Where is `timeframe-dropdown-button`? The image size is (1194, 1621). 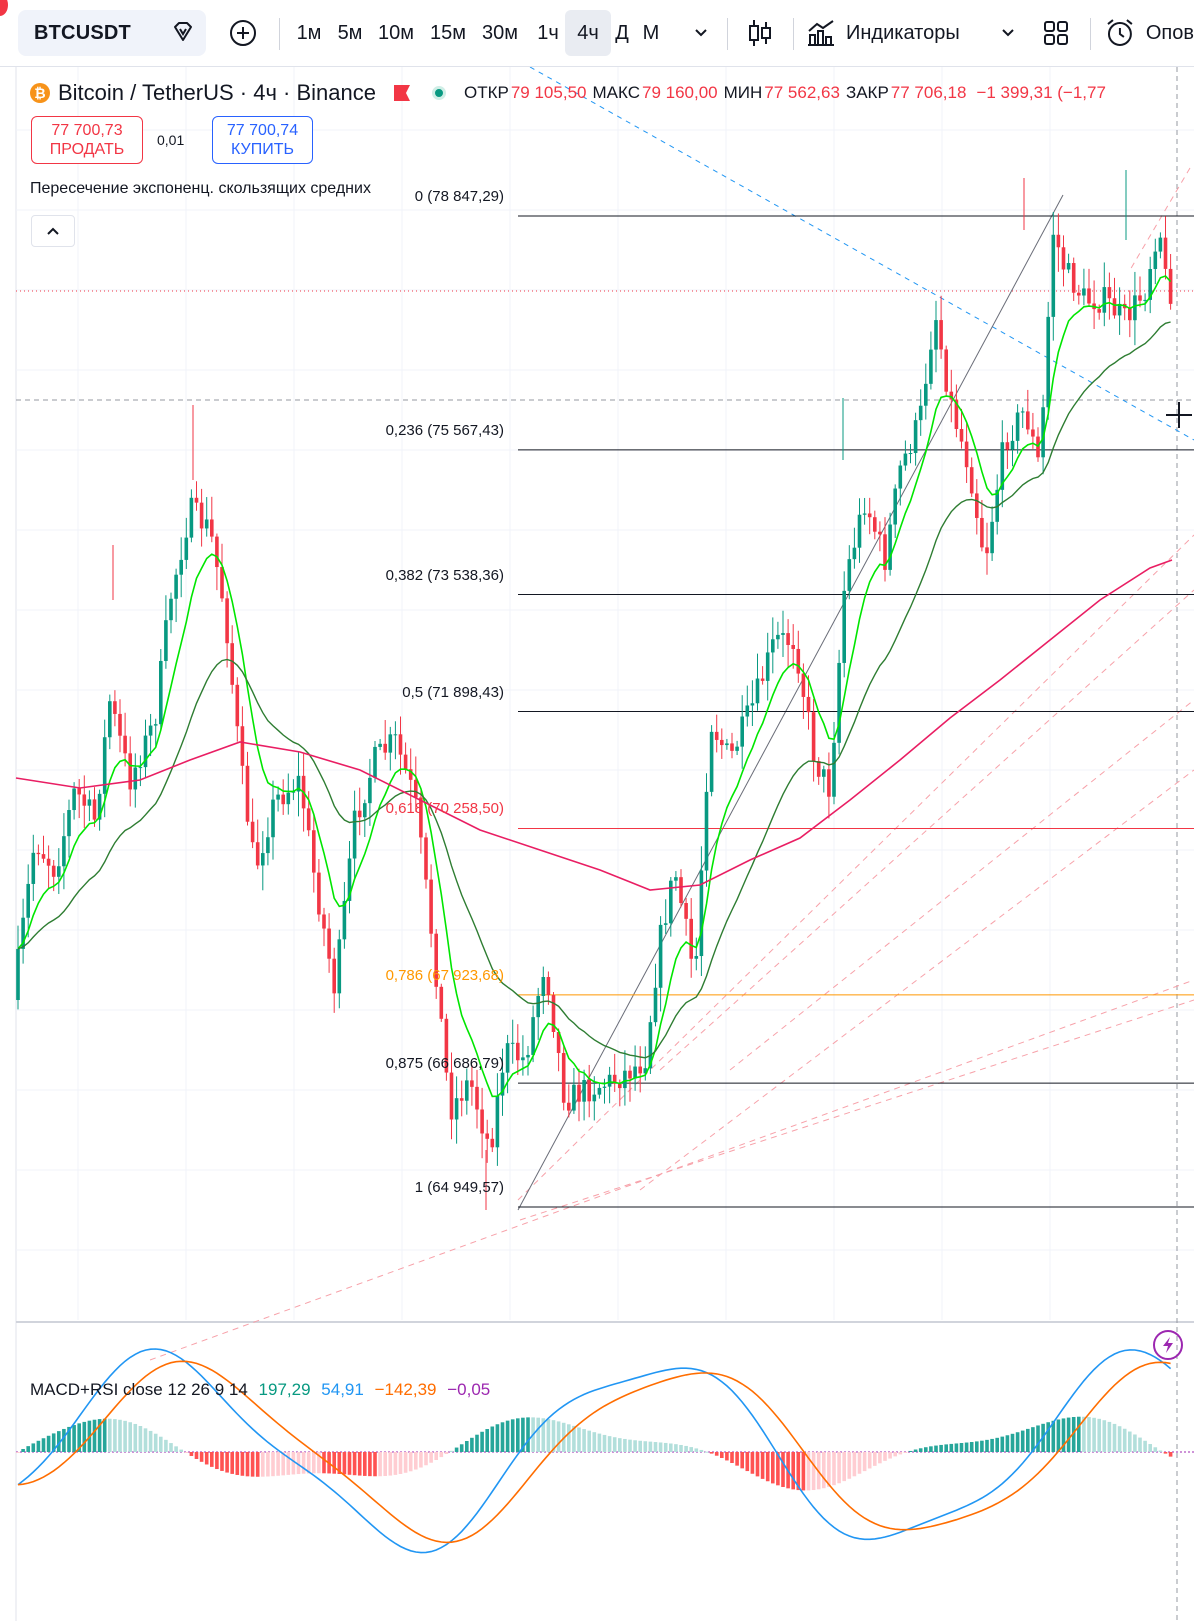 timeframe-dropdown-button is located at coordinates (701, 33).